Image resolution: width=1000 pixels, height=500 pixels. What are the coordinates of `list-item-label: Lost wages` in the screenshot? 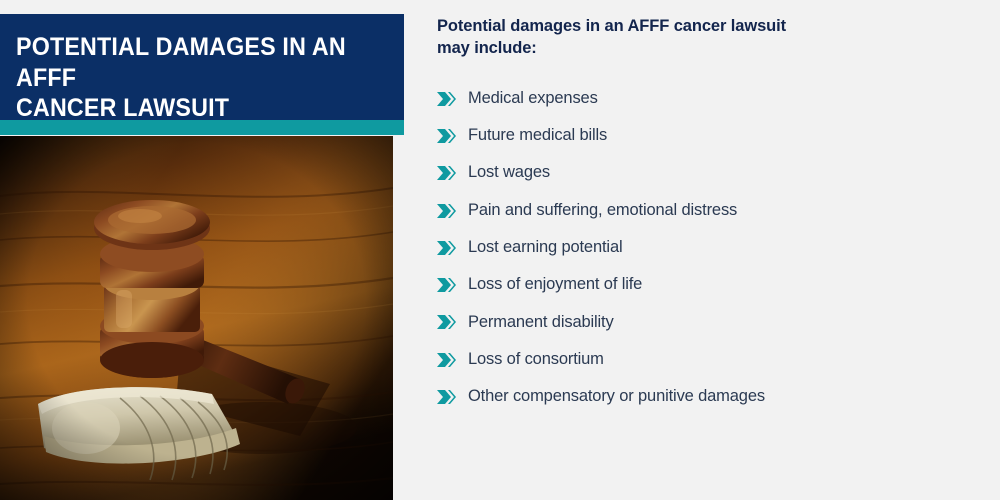 It's located at (509, 172).